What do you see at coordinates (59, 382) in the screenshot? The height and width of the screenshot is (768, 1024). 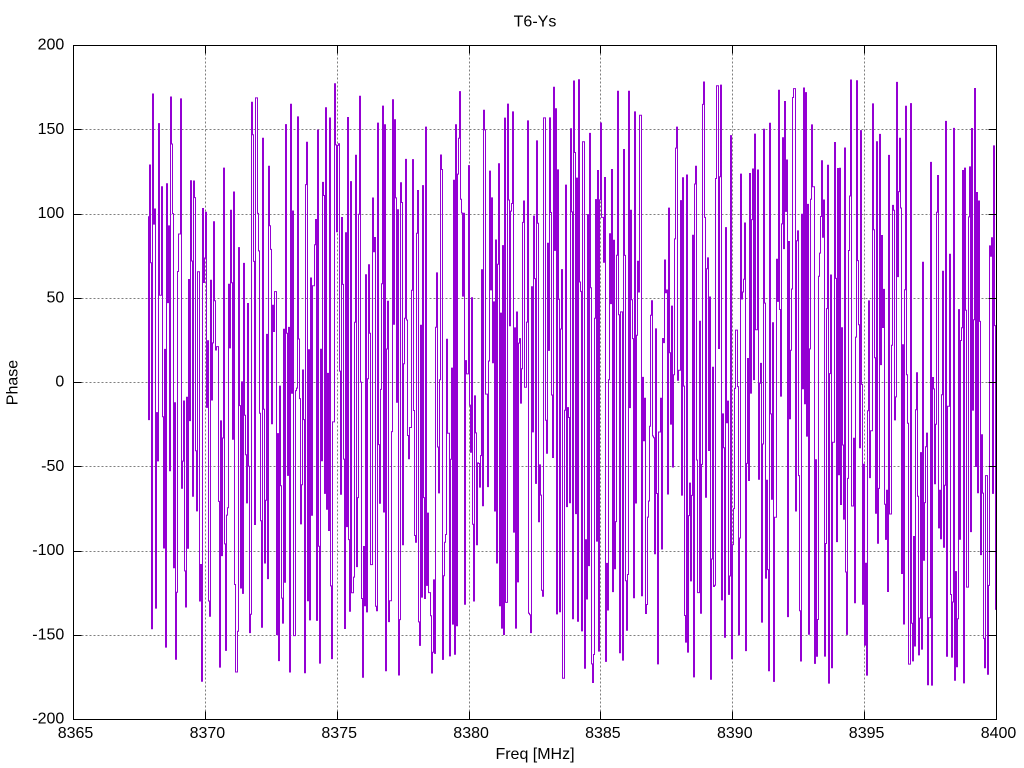 I see `svg-text: 0` at bounding box center [59, 382].